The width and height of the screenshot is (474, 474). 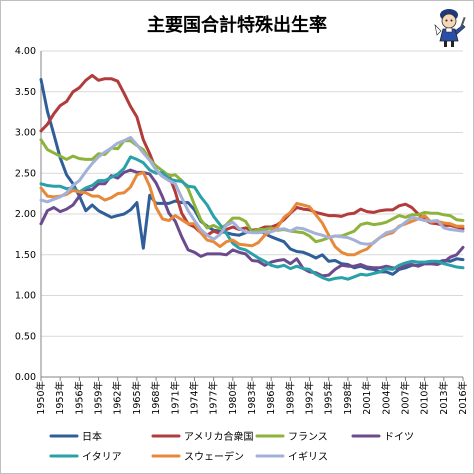 What do you see at coordinates (460, 29) in the screenshot?
I see `mascot-arm` at bounding box center [460, 29].